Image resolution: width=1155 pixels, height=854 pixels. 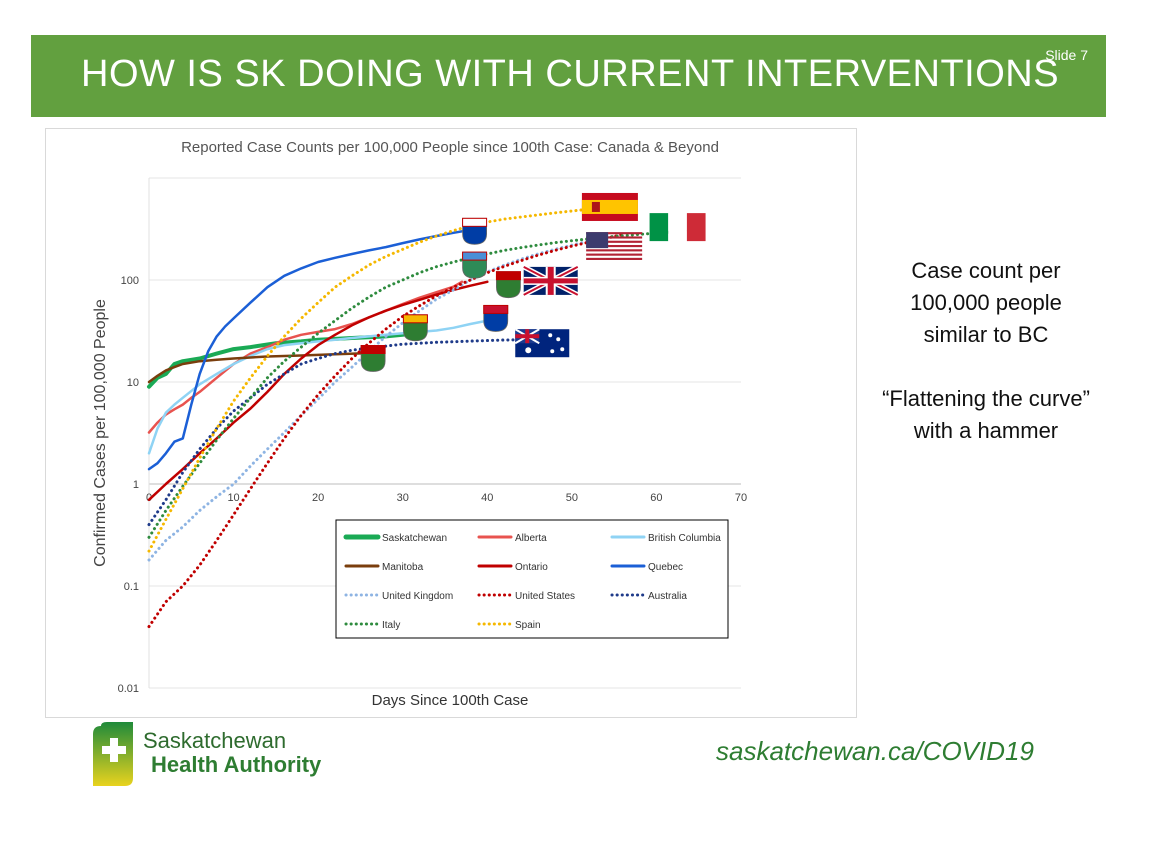 What do you see at coordinates (215, 740) in the screenshot?
I see `logo-line-1: Saskatchewan` at bounding box center [215, 740].